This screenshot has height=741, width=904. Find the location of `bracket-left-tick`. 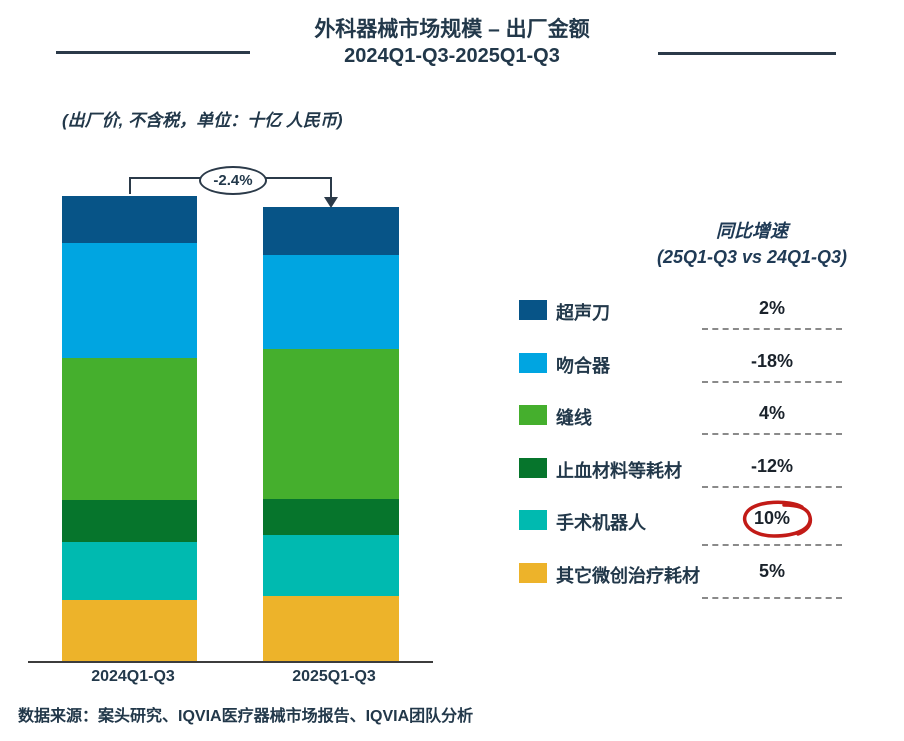

bracket-left-tick is located at coordinates (130, 185).